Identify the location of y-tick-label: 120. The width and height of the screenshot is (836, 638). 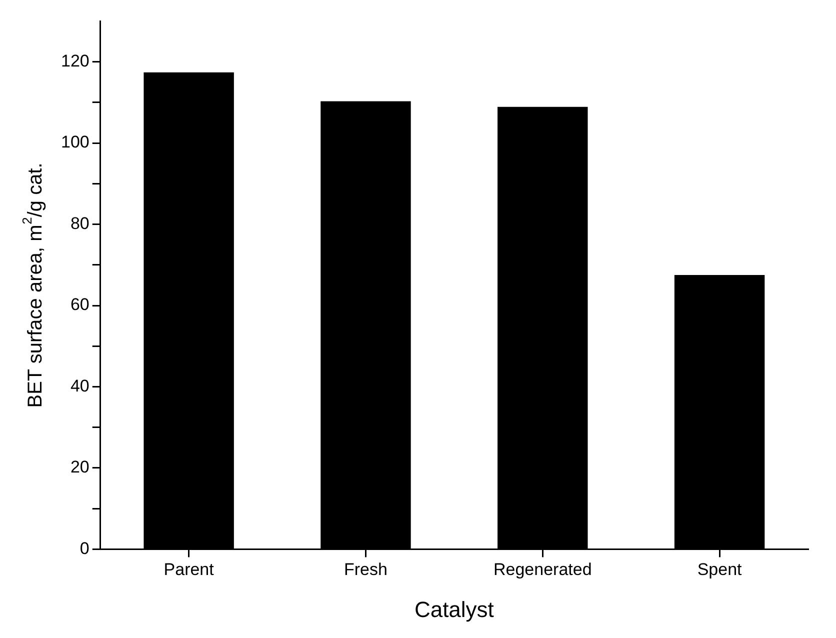
(75, 61).